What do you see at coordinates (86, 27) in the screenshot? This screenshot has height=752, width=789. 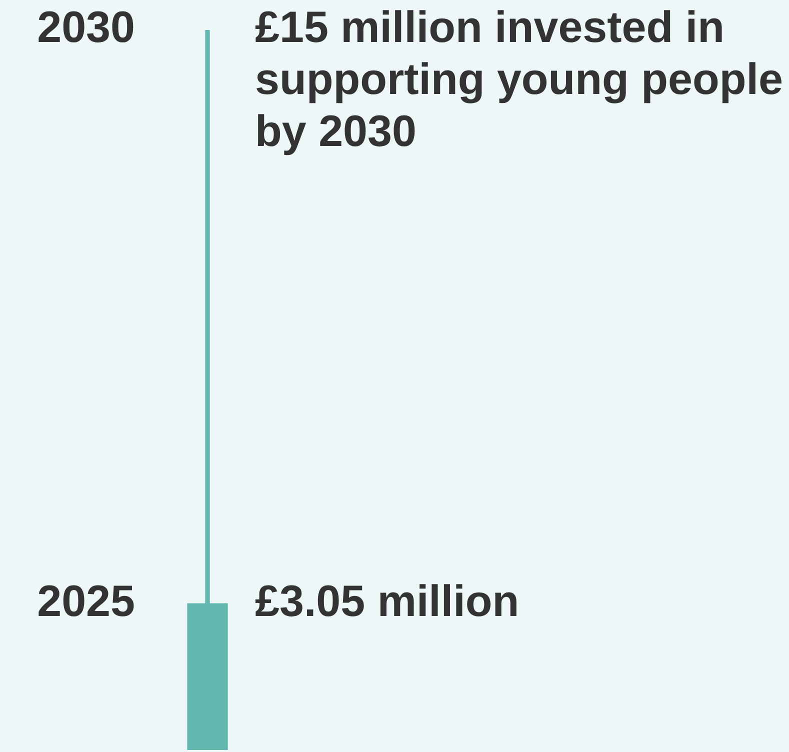 I see `text: 2030` at bounding box center [86, 27].